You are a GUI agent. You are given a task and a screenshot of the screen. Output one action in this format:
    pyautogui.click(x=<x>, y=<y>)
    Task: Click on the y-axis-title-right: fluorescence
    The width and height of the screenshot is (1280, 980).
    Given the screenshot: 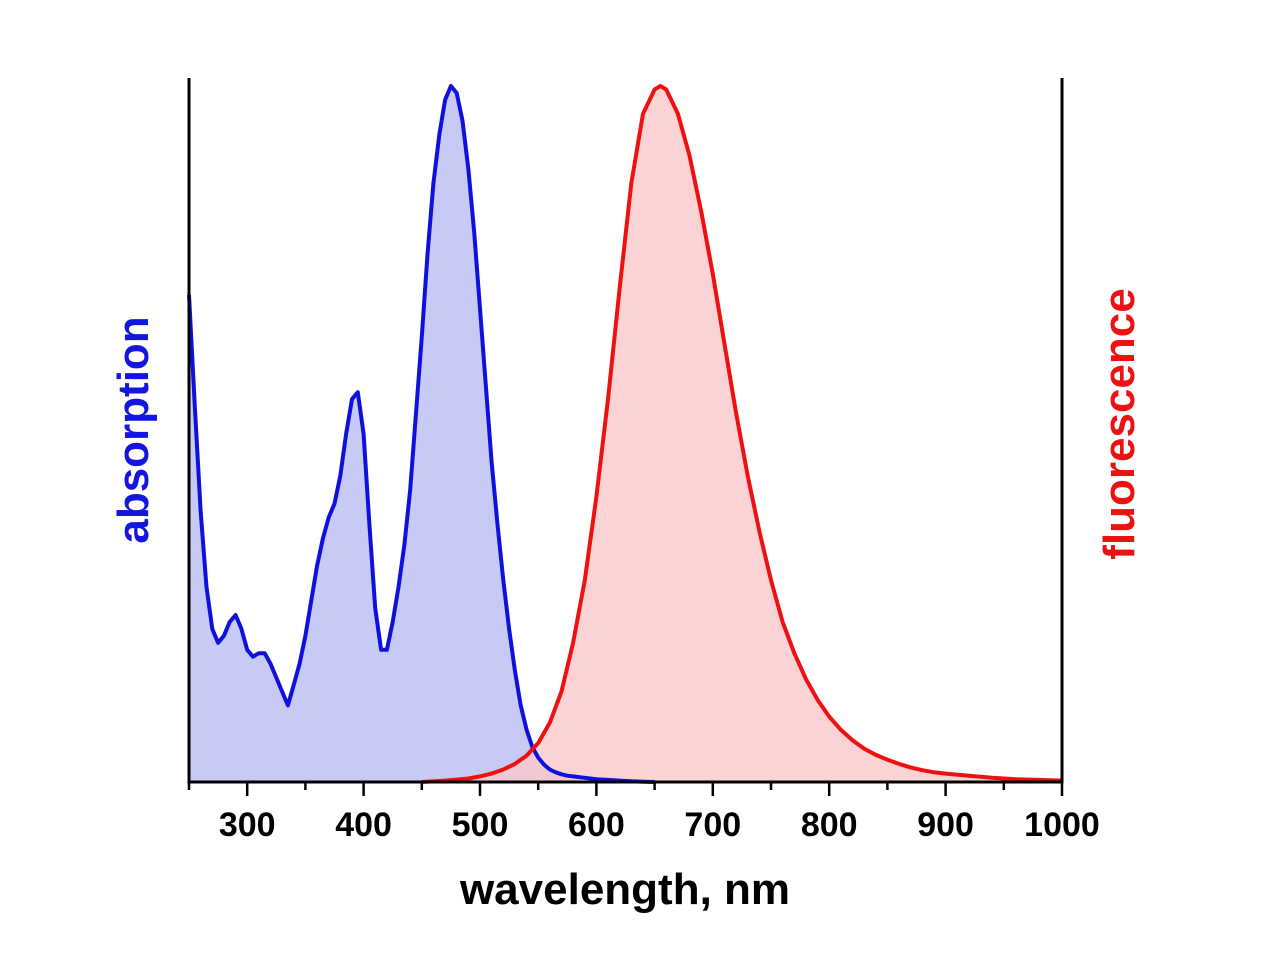 What is the action you would take?
    pyautogui.click(x=1119, y=423)
    